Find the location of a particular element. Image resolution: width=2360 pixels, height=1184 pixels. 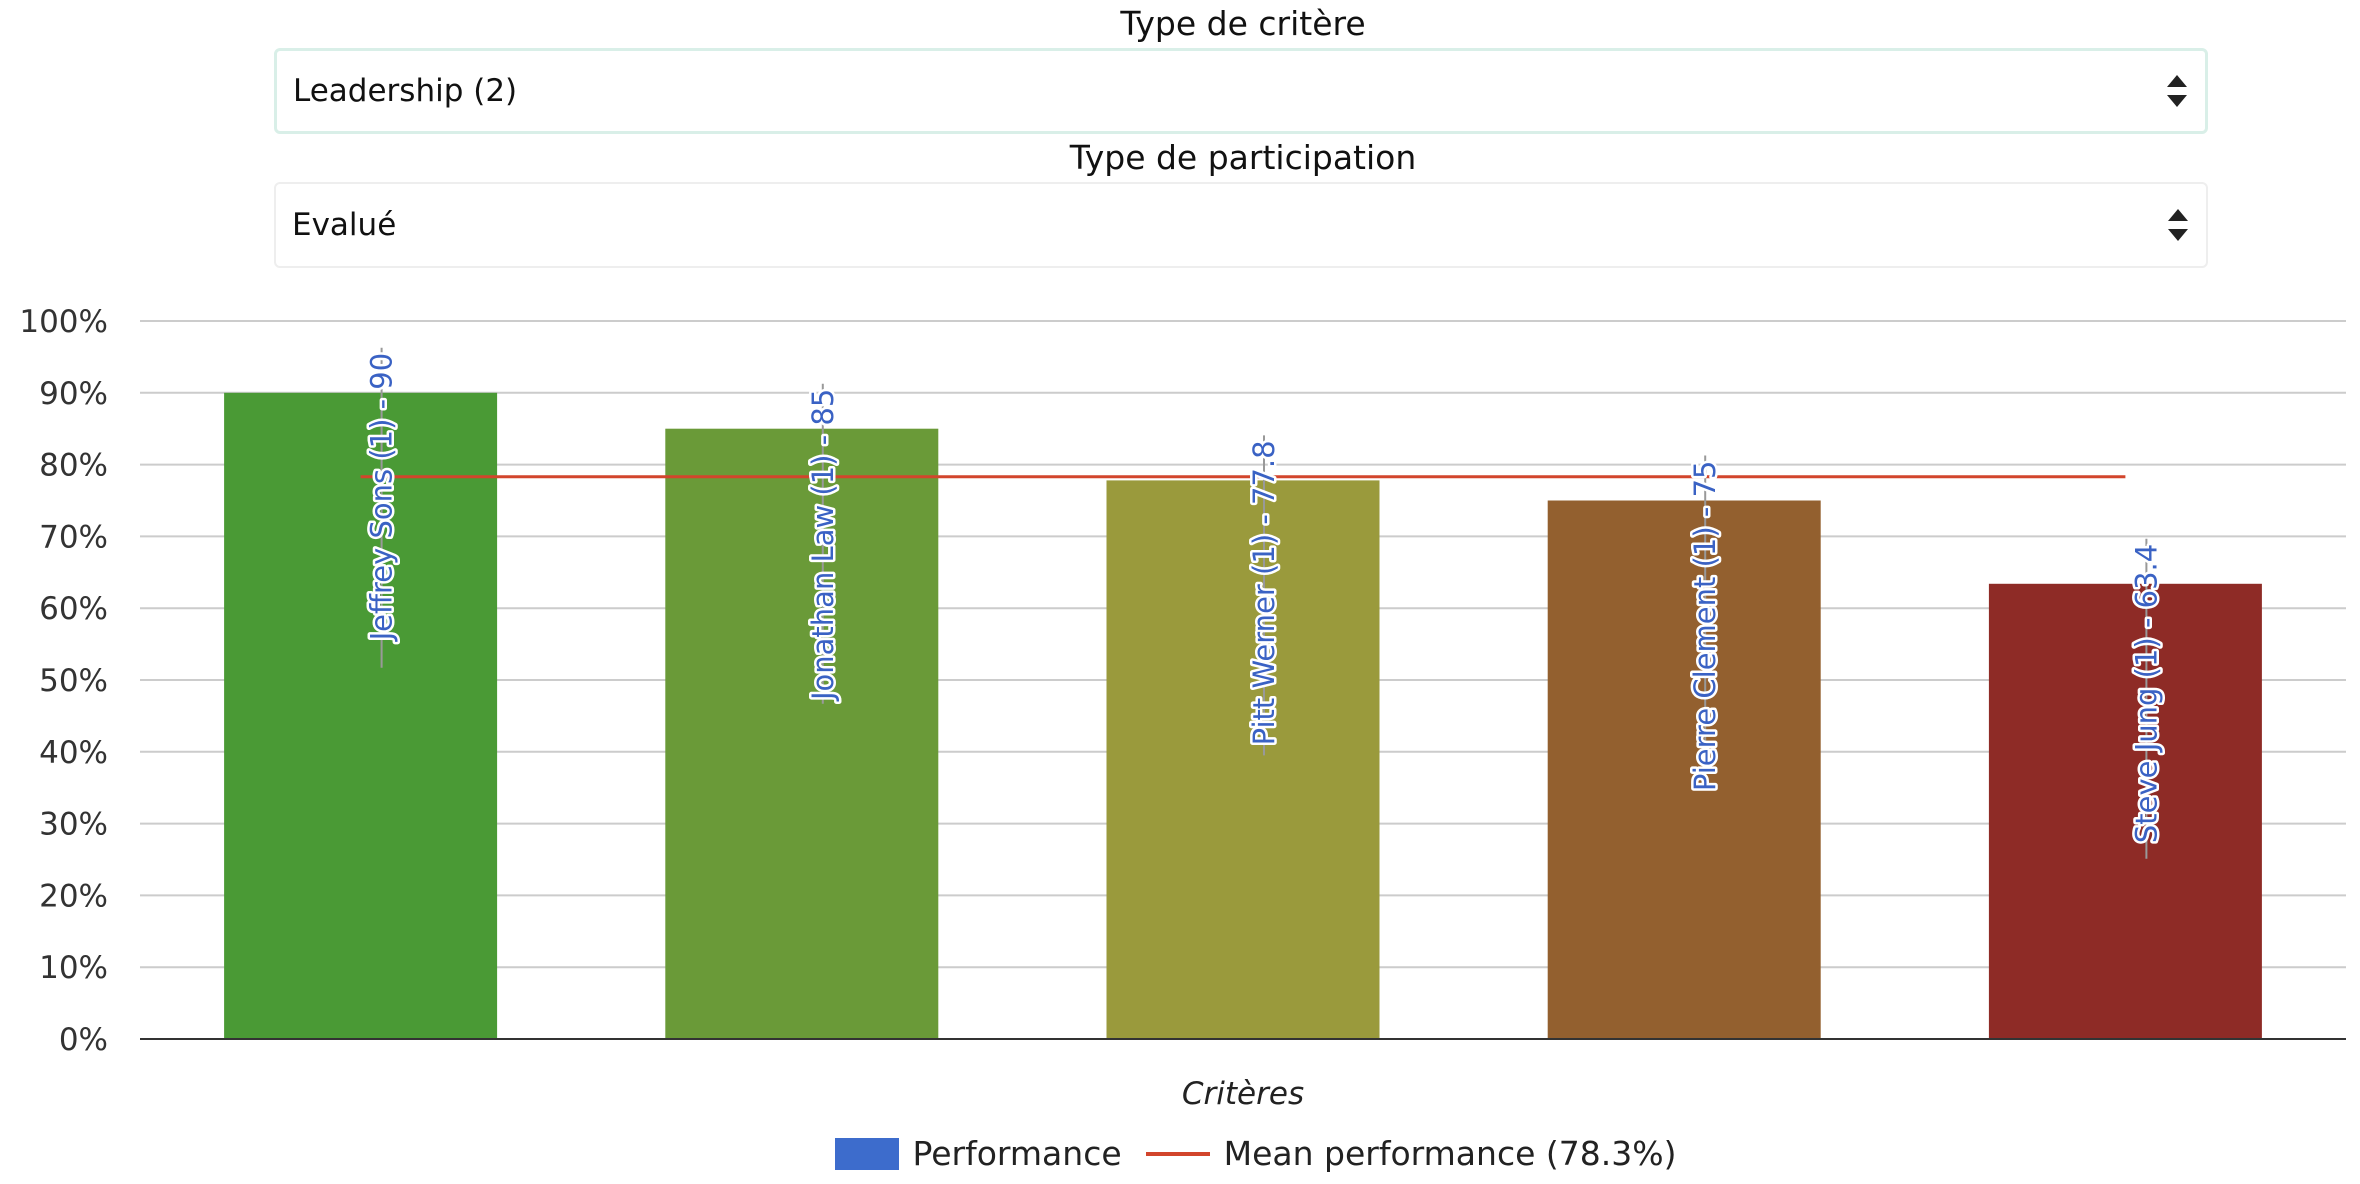

y-tick-label: 100% is located at coordinates (63, 322).